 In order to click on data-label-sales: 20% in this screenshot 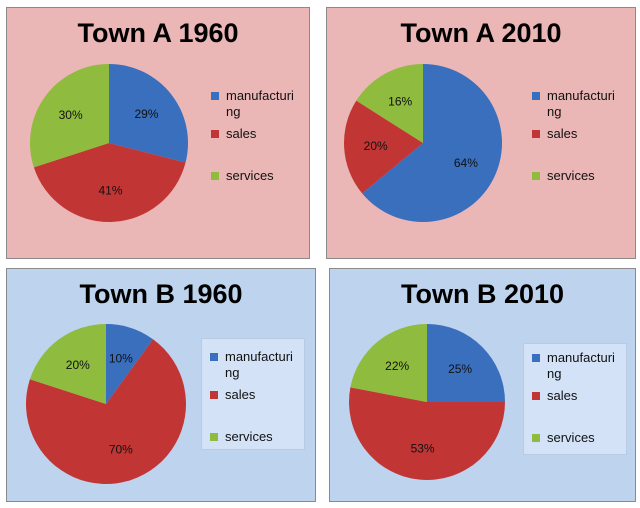, I will do `click(376, 146)`.